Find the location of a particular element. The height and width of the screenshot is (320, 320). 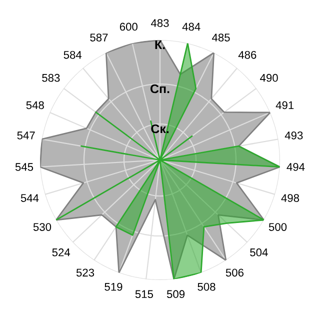

spoke-label: 509 is located at coordinates (175, 294).